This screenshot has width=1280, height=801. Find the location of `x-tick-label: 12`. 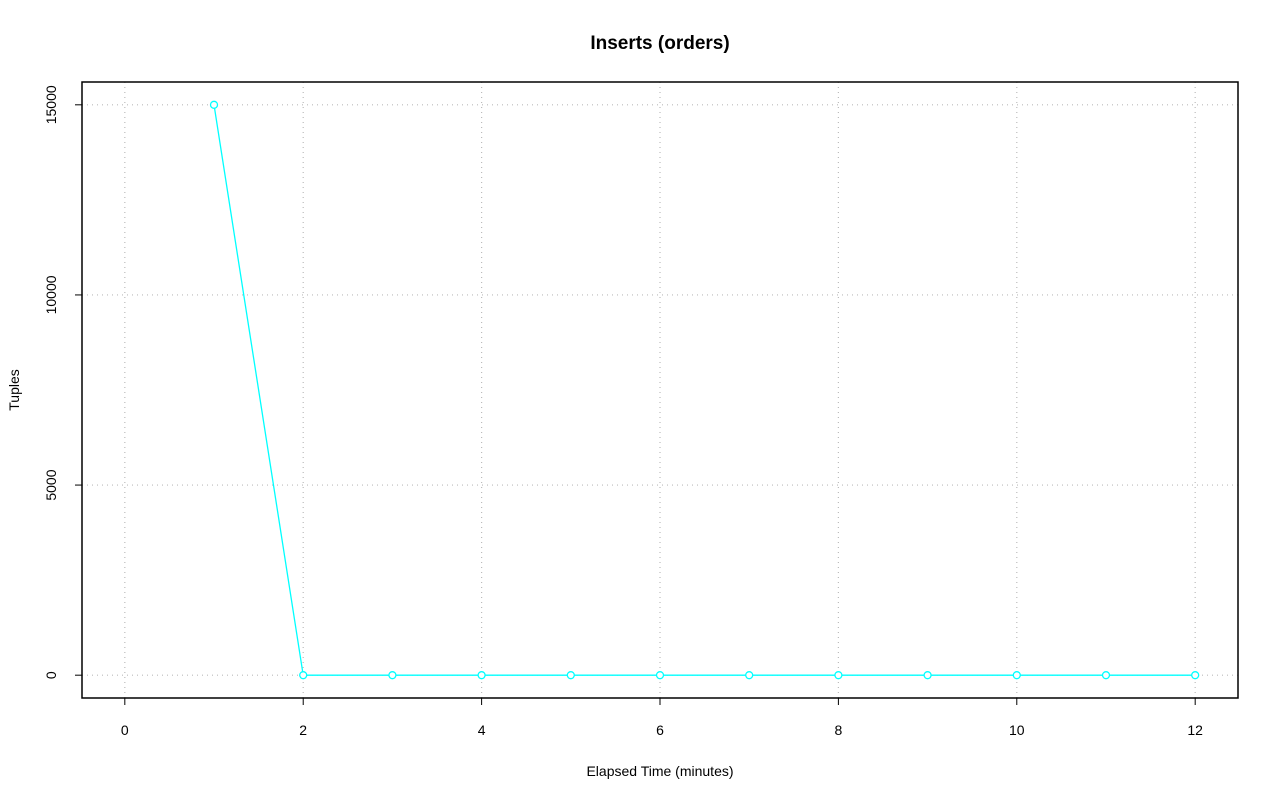

x-tick-label: 12 is located at coordinates (1195, 730).